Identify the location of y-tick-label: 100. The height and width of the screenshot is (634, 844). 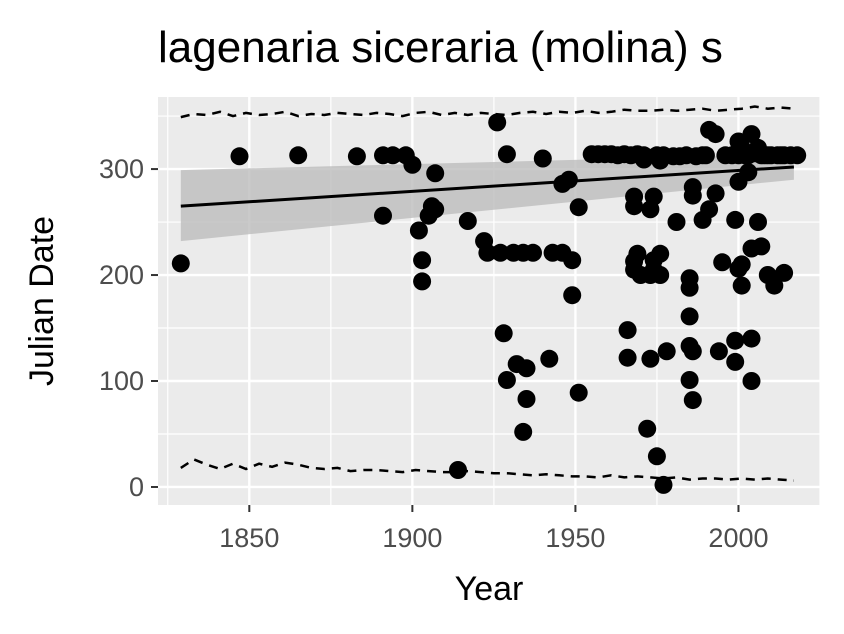
(121, 381).